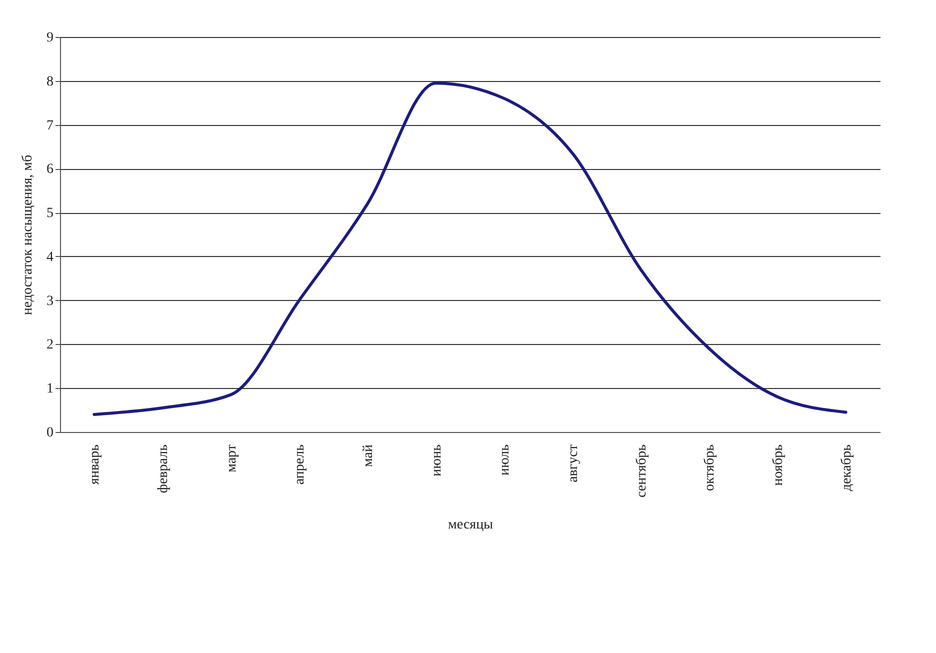 This screenshot has height=653, width=936. I want to click on x-tick-label: декабрь, so click(846, 468).